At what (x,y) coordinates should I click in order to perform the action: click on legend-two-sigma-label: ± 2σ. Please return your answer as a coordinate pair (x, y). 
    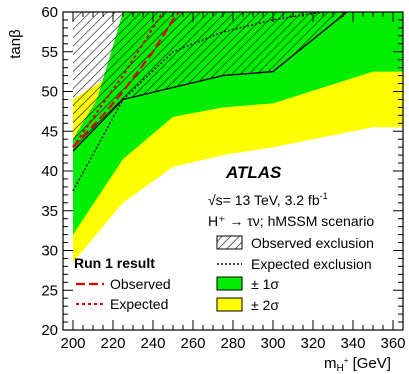
    Looking at the image, I should click on (265, 305).